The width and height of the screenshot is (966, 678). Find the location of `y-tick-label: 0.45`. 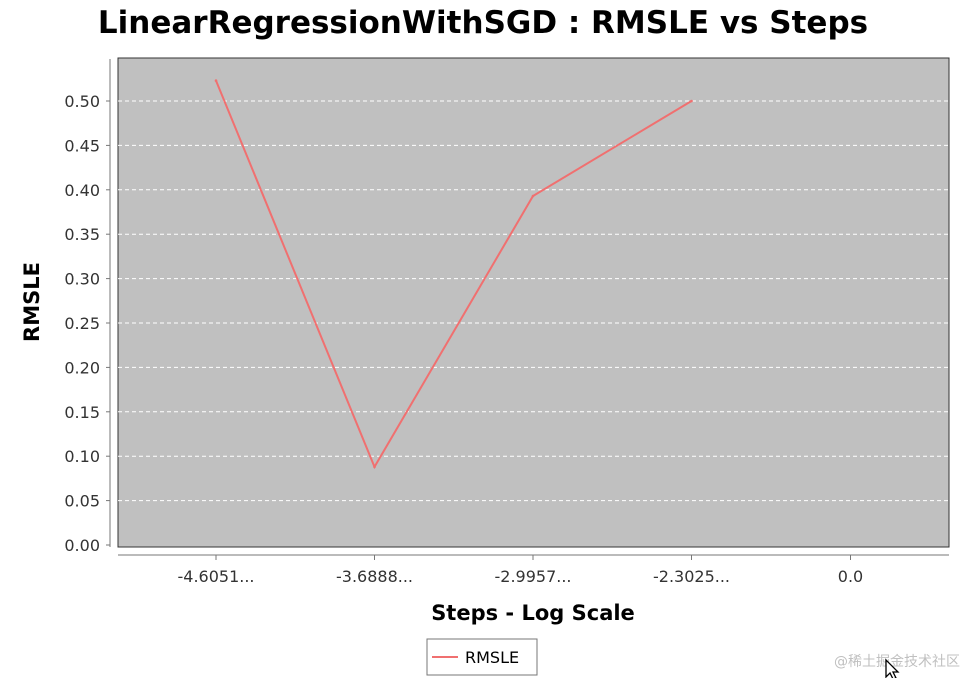

y-tick-label: 0.45 is located at coordinates (82, 145).